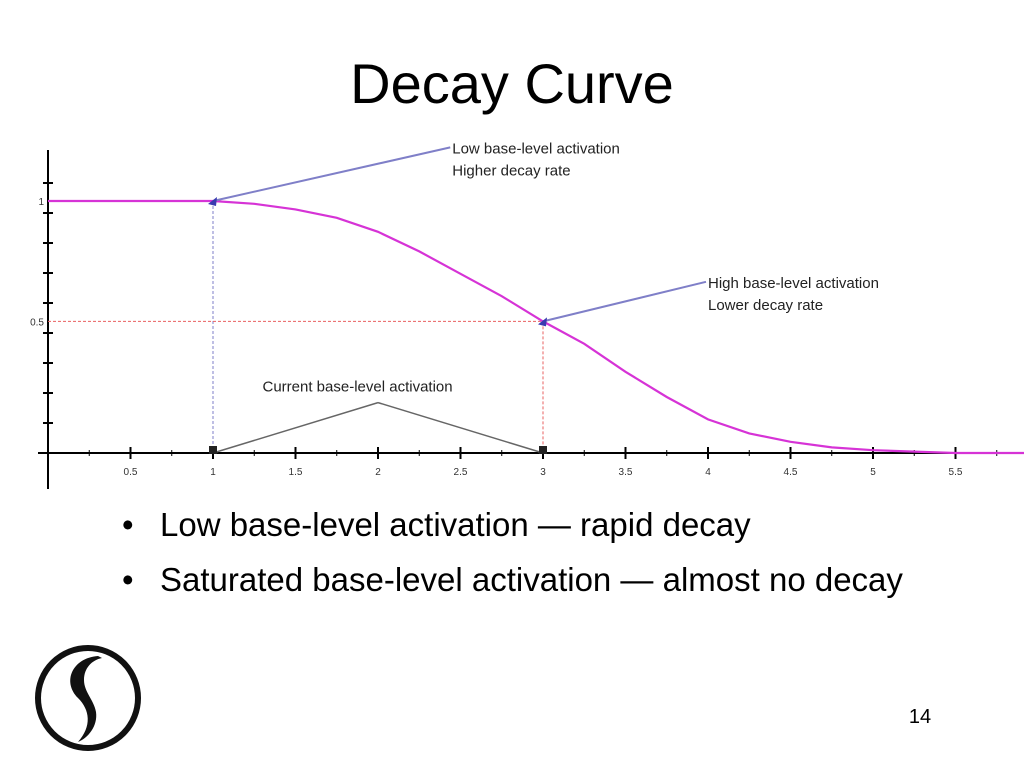 This screenshot has width=1024, height=768. Describe the element at coordinates (791, 472) in the screenshot. I see `x-tick-label: 4.5` at that location.